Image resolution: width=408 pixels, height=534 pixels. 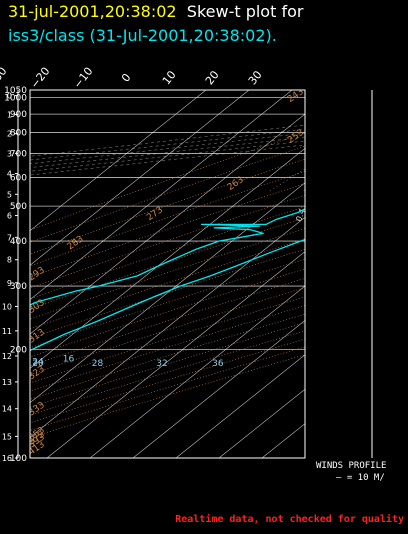 I want to click on altitude-tick-label: 7, so click(x=9, y=237).